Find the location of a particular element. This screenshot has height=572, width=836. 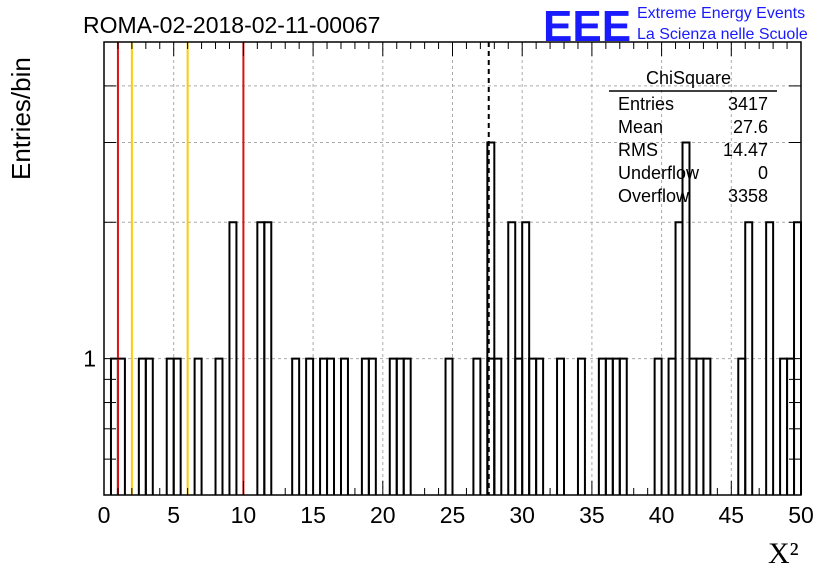

y-tick-labels: 1 is located at coordinates (89, 359).